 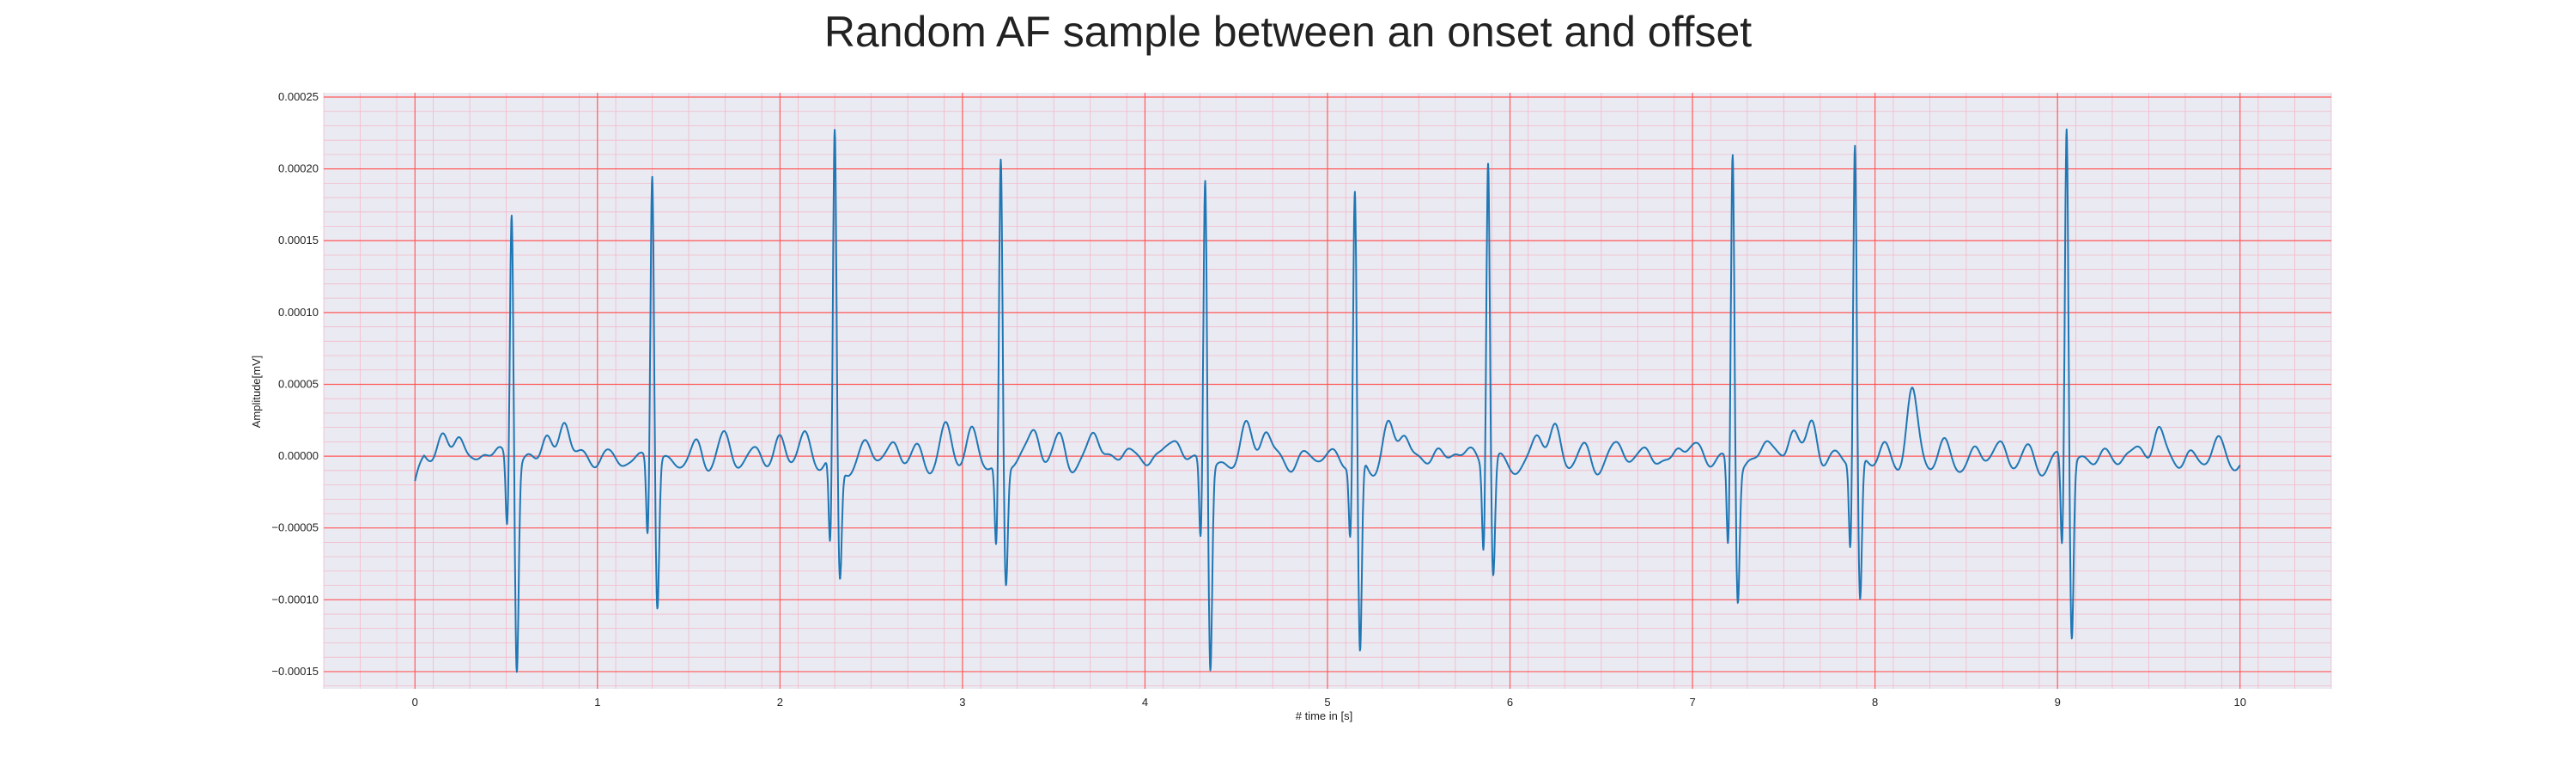 I want to click on y-tick-label: 0.00025, so click(x=298, y=96).